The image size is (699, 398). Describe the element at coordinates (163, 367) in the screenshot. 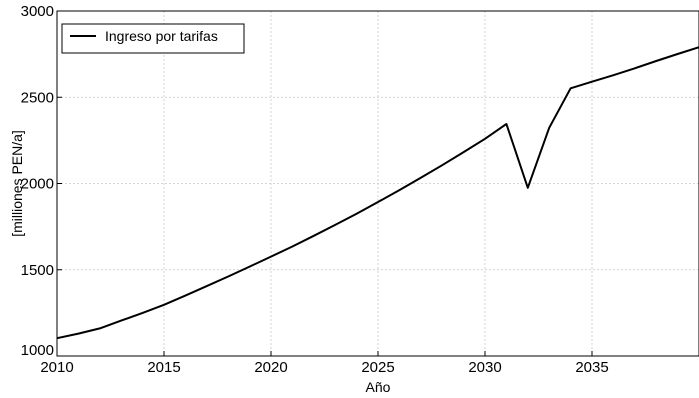

I see `x-tick-label: 2015` at that location.